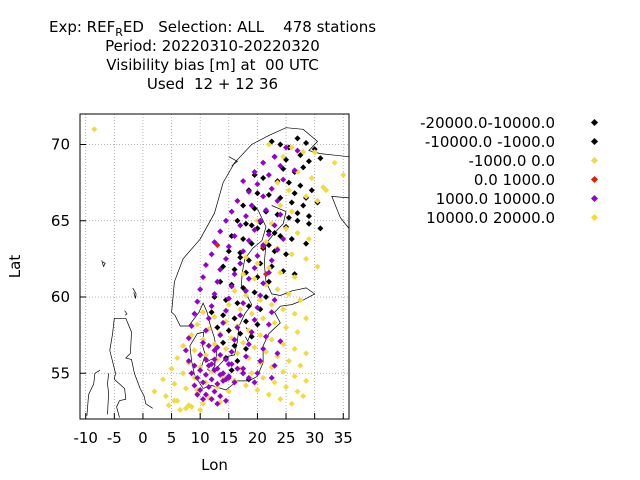 Image resolution: width=640 pixels, height=480 pixels. I want to click on y-tick-label: 55, so click(60, 373).